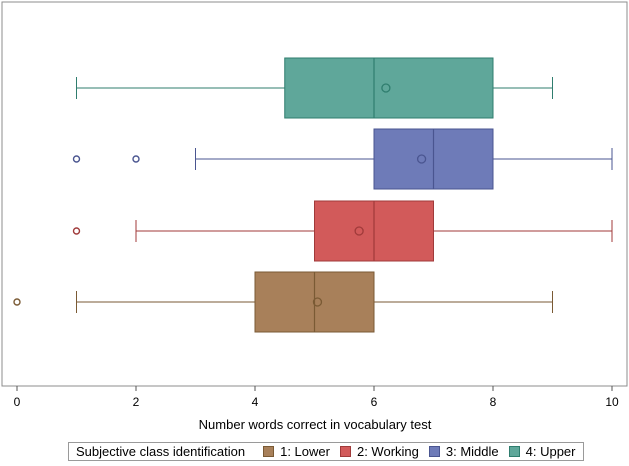 The width and height of the screenshot is (629, 466). I want to click on legend-label: 2: Working, so click(387, 451).